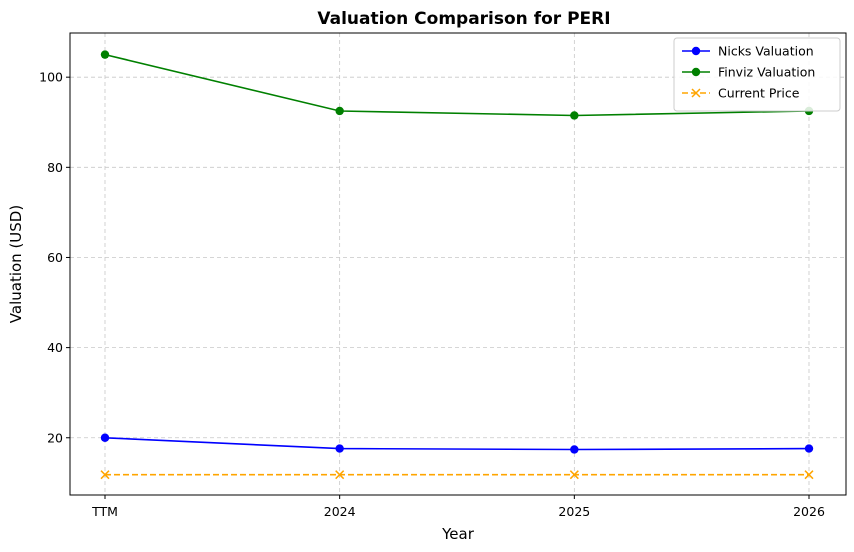 Image resolution: width=854 pixels, height=552 pixels. I want to click on x-tick-label: TTM, so click(104, 511).